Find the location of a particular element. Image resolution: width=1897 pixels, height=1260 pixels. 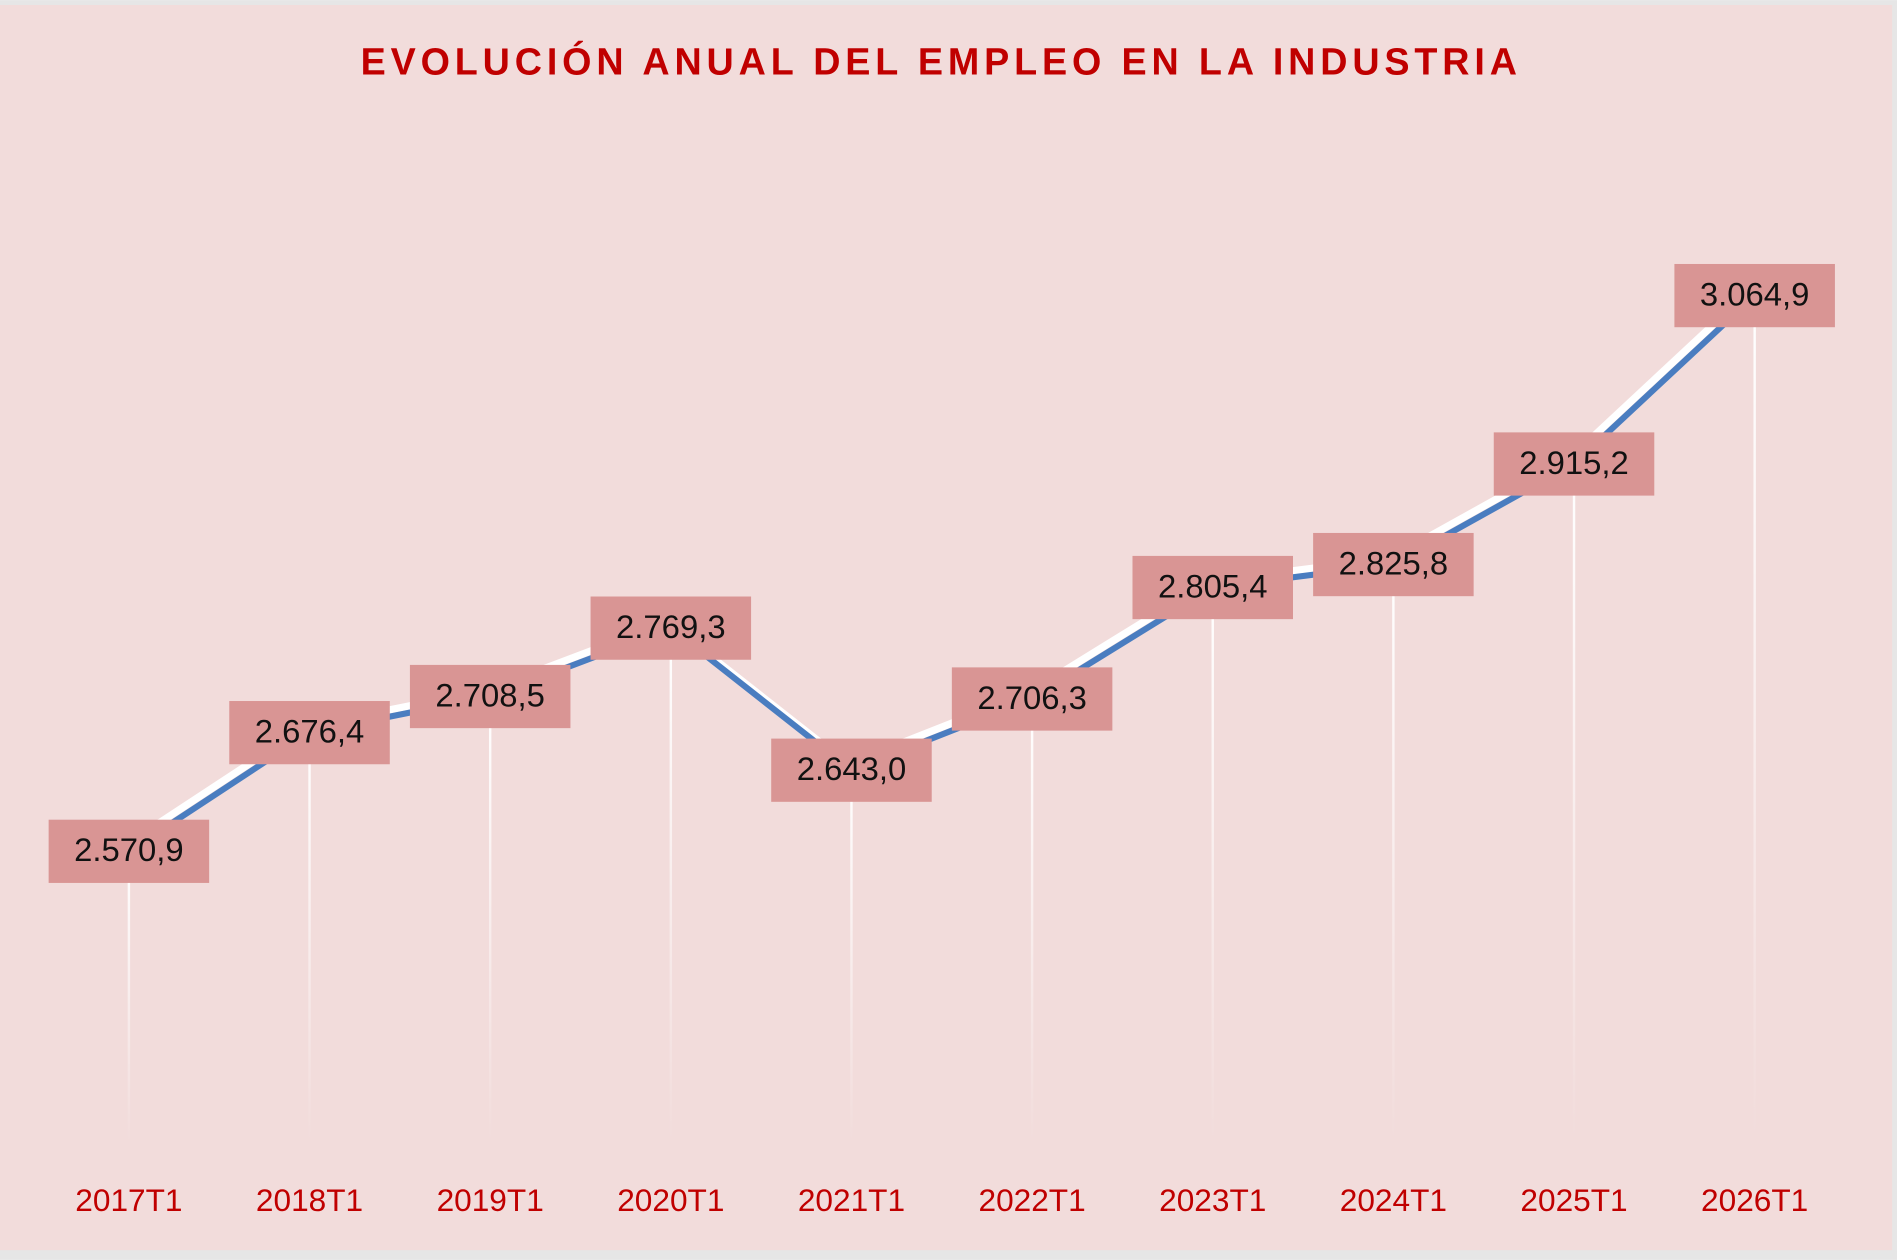

x-tick-label: 2019T1 is located at coordinates (490, 1200).